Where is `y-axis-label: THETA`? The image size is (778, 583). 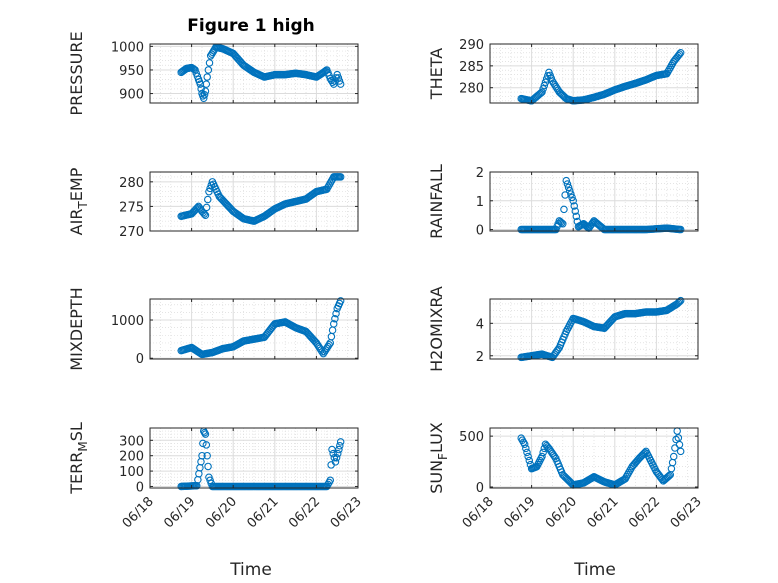
y-axis-label: THETA is located at coordinates (436, 74).